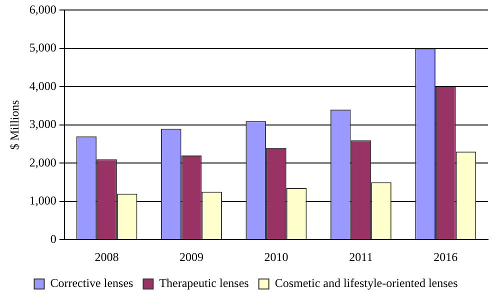 The image size is (500, 304). Describe the element at coordinates (276, 257) in the screenshot. I see `x-tick-label: 2010` at that location.